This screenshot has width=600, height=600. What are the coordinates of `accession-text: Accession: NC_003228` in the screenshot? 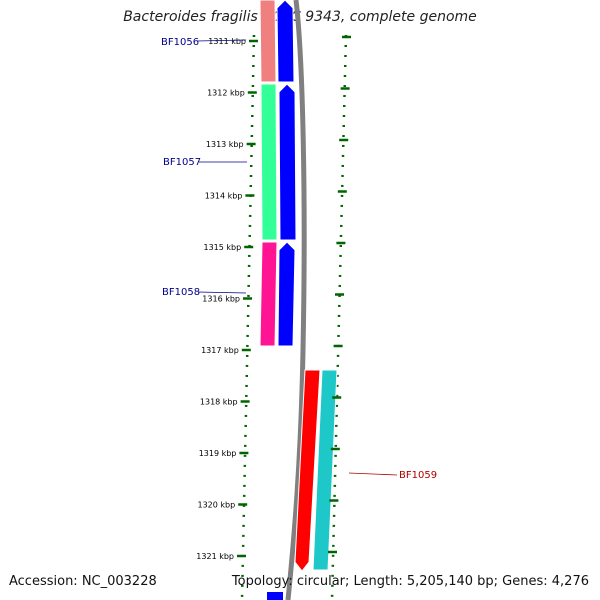 It's located at (83, 581).